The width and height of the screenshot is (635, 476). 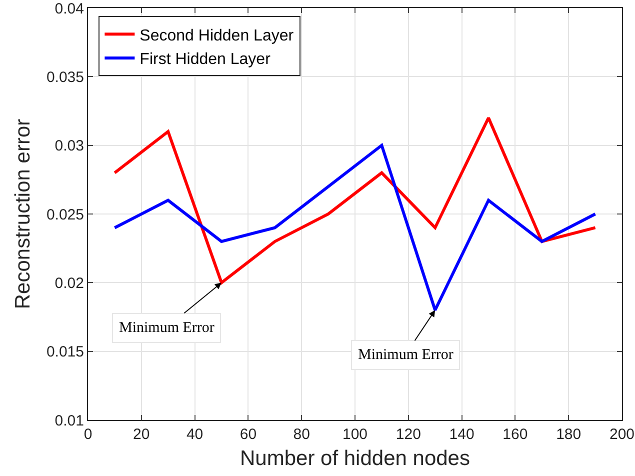 What do you see at coordinates (206, 59) in the screenshot?
I see `legend-label: First Hidden Layer` at bounding box center [206, 59].